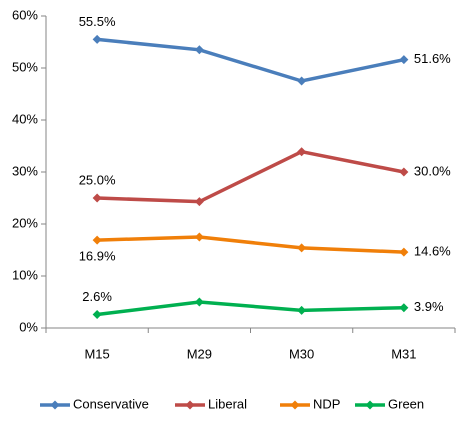  I want to click on data-label: 2.6%, so click(97, 296).